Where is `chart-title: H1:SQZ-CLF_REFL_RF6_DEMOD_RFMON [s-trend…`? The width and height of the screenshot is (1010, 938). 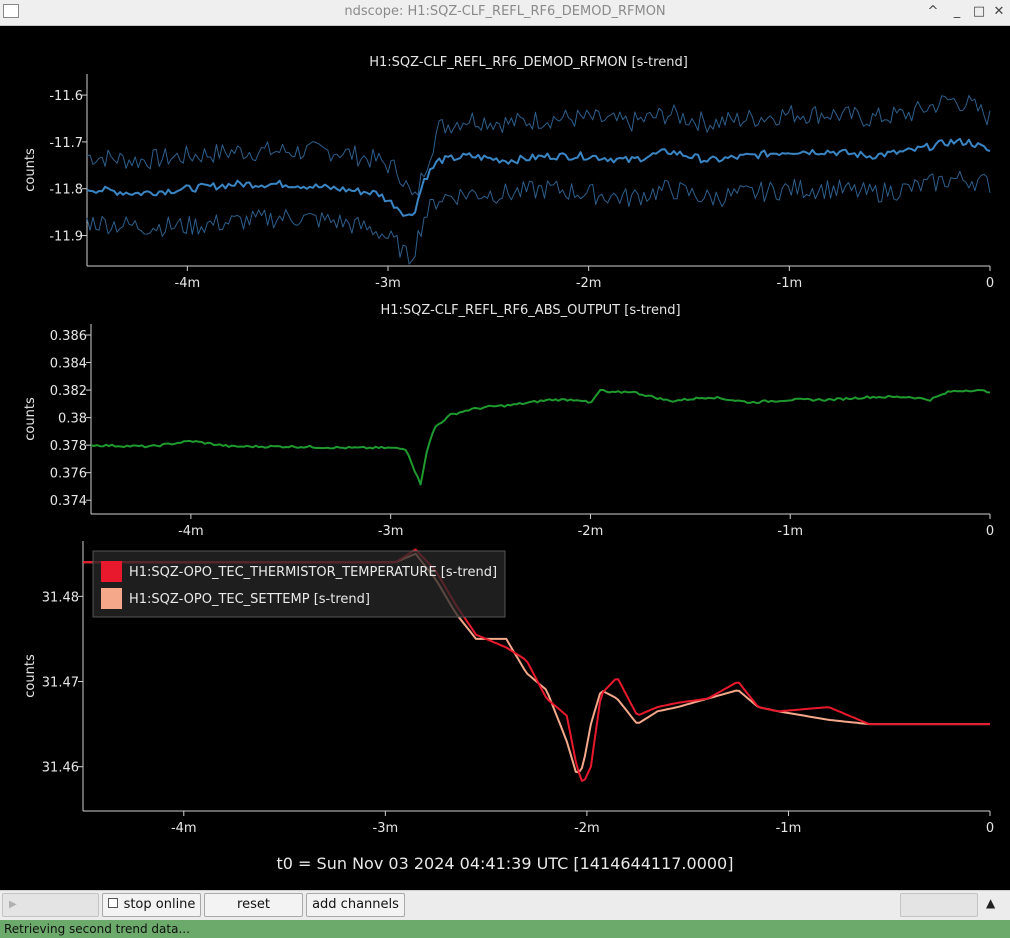 chart-title: H1:SQZ-CLF_REFL_RF6_DEMOD_RFMON [s-trend… is located at coordinates (528, 62).